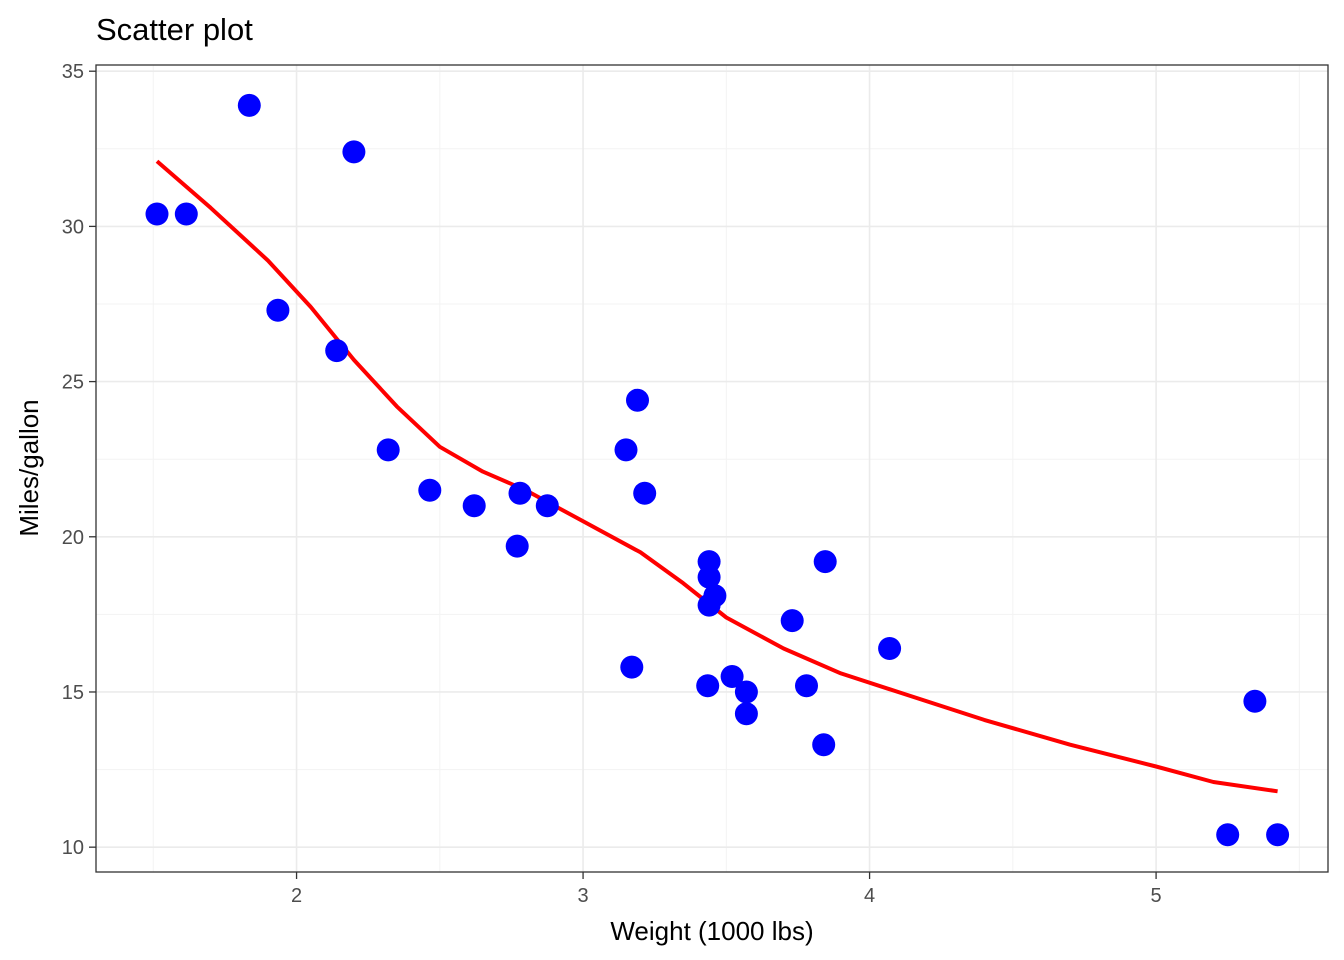 Image resolution: width=1344 pixels, height=960 pixels. Describe the element at coordinates (73, 848) in the screenshot. I see `y-tick-label: 10` at that location.